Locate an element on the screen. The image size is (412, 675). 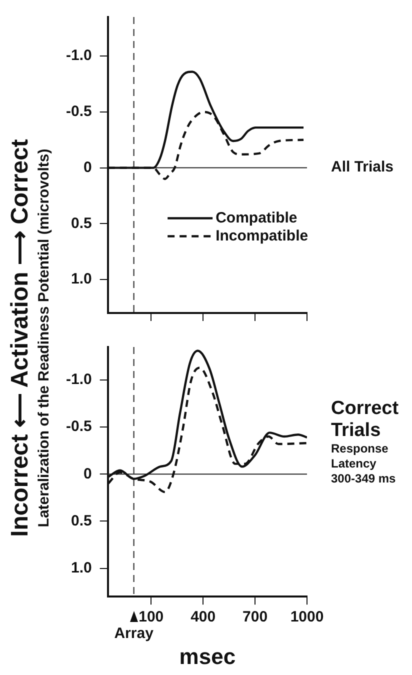
text: Response Latency 300-349 ms is located at coordinates (363, 463).